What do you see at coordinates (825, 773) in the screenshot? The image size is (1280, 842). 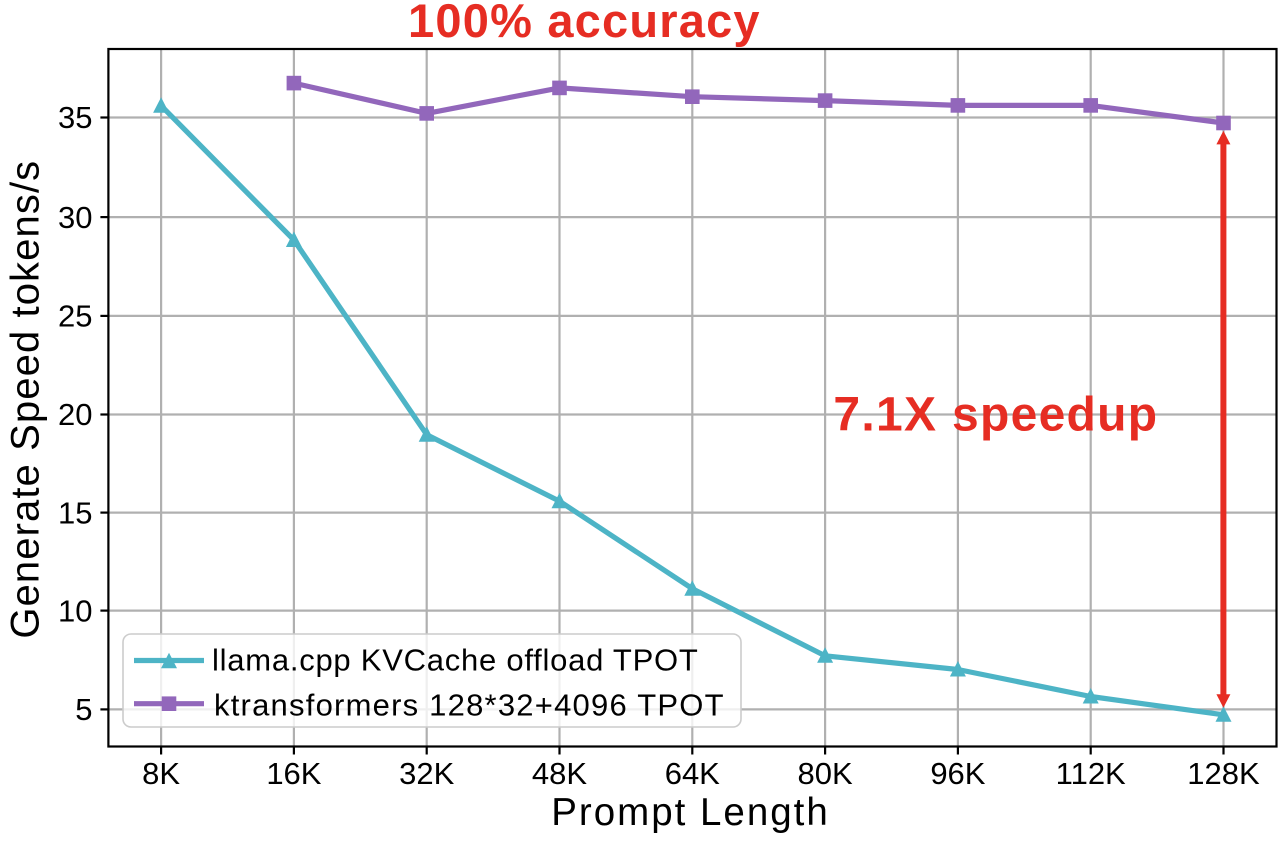 I see `svg-text: 80K` at bounding box center [825, 773].